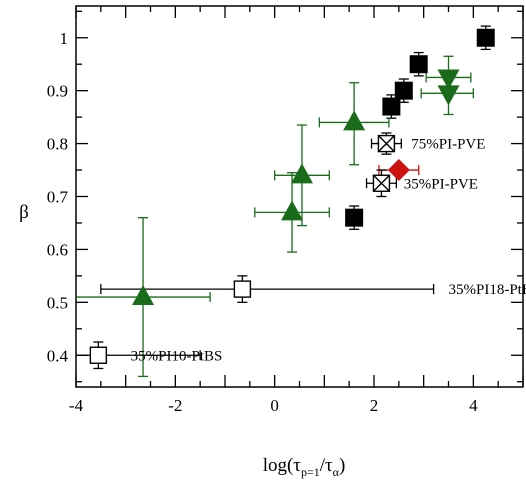 This screenshot has height=481, width=526. What do you see at coordinates (274, 405) in the screenshot?
I see `x-tick-label: 0` at bounding box center [274, 405].